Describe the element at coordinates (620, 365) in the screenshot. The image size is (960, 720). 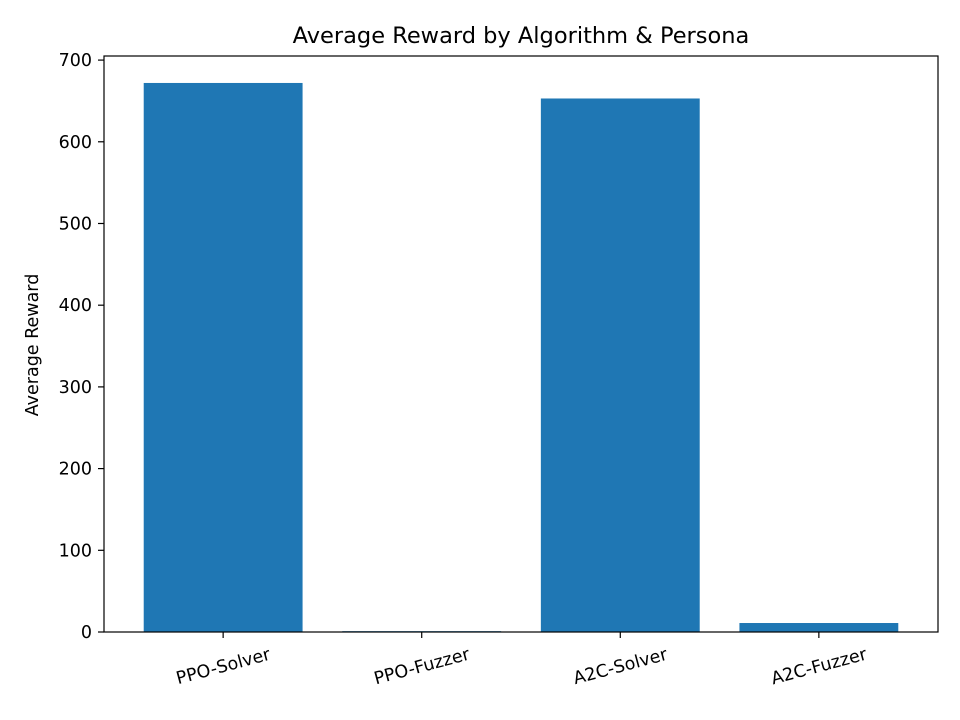
I see `bar-a2c-solver` at that location.